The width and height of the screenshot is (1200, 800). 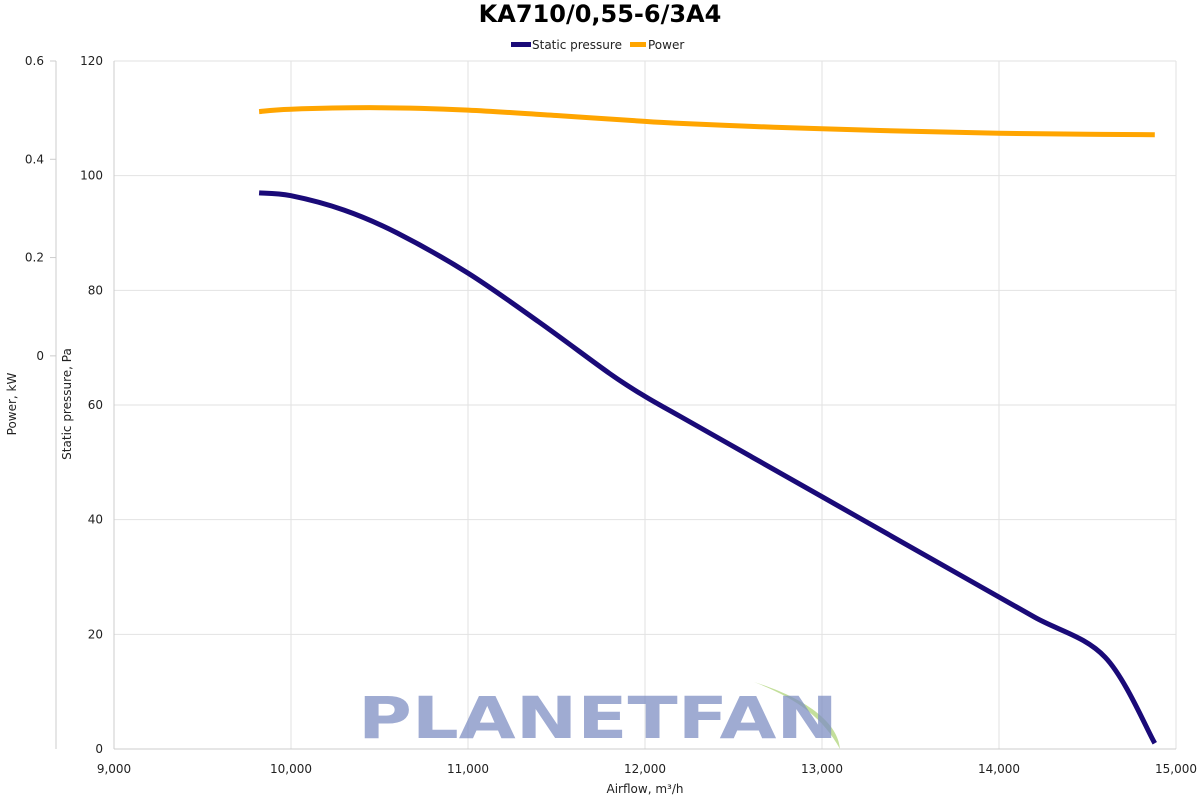 I want to click on legend-label: Power, so click(x=666, y=45).